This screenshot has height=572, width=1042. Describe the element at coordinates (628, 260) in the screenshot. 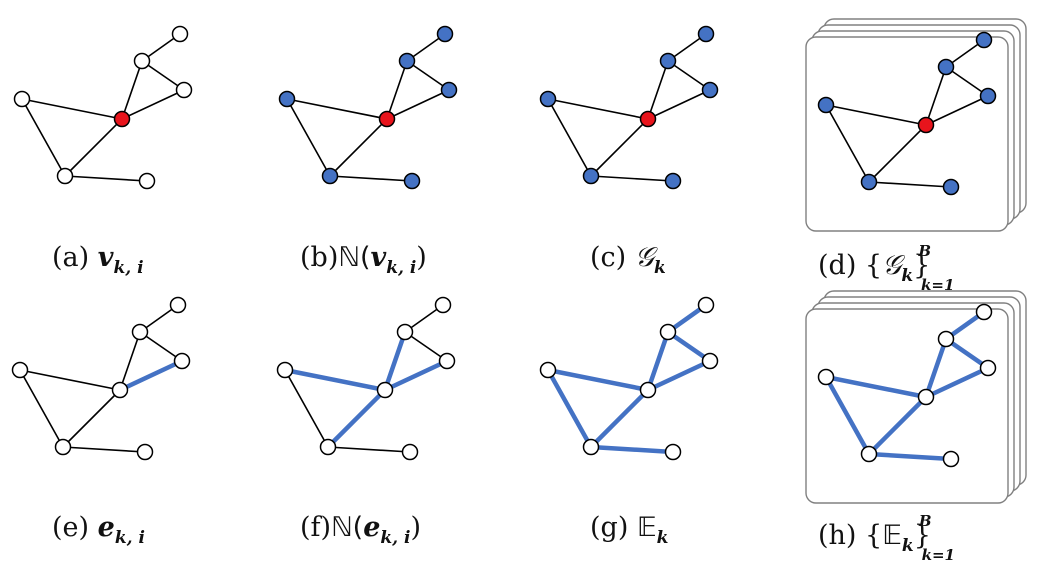

I see `caption-c: (c) 𝒢k` at that location.